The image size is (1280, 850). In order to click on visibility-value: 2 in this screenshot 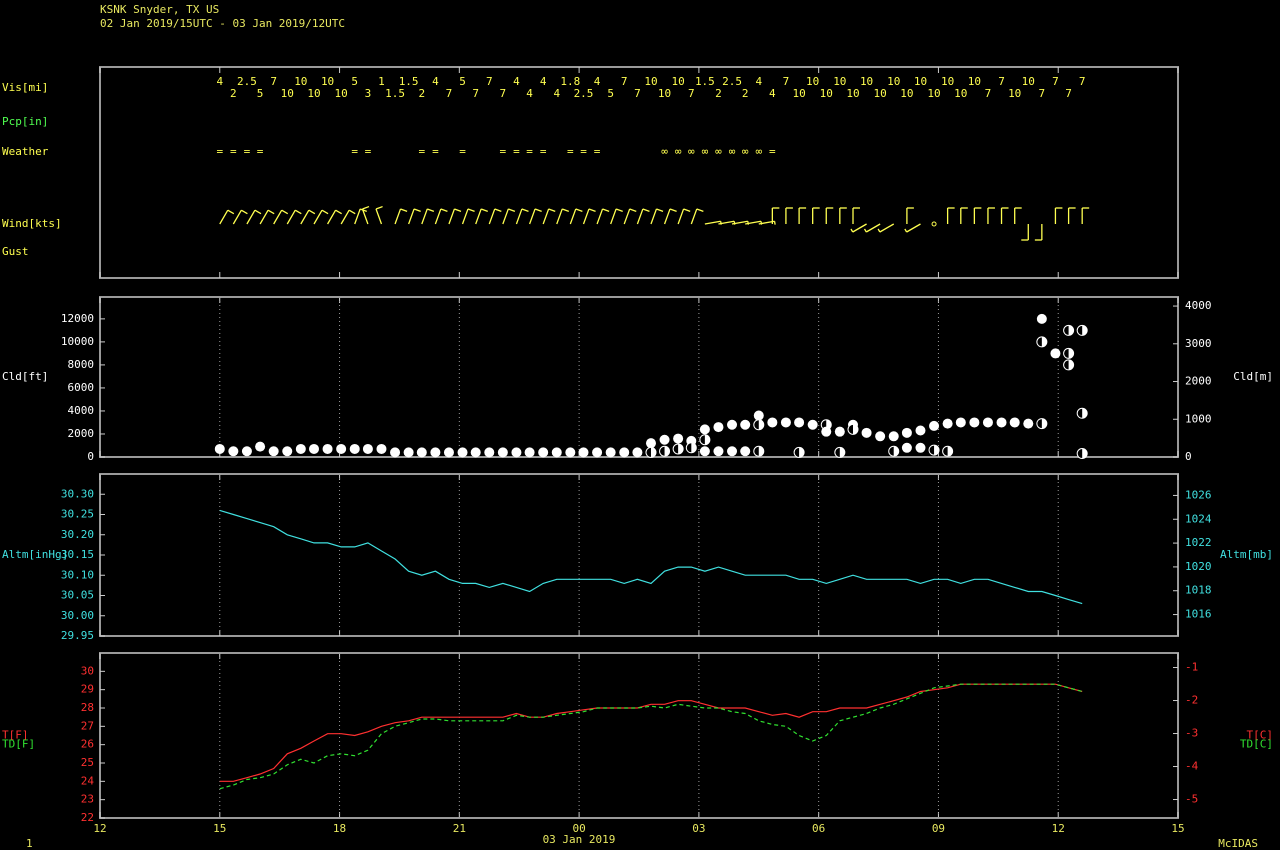, I will do `click(421, 93)`.